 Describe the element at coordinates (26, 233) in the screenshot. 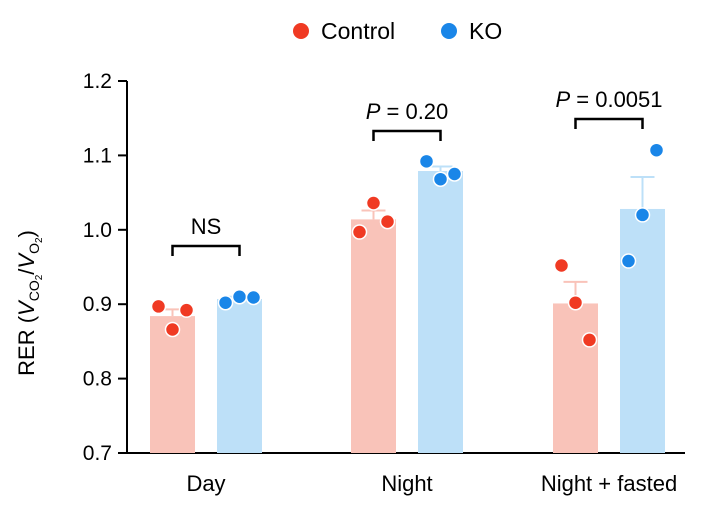

I see `y-axis-label-suffix: )` at that location.